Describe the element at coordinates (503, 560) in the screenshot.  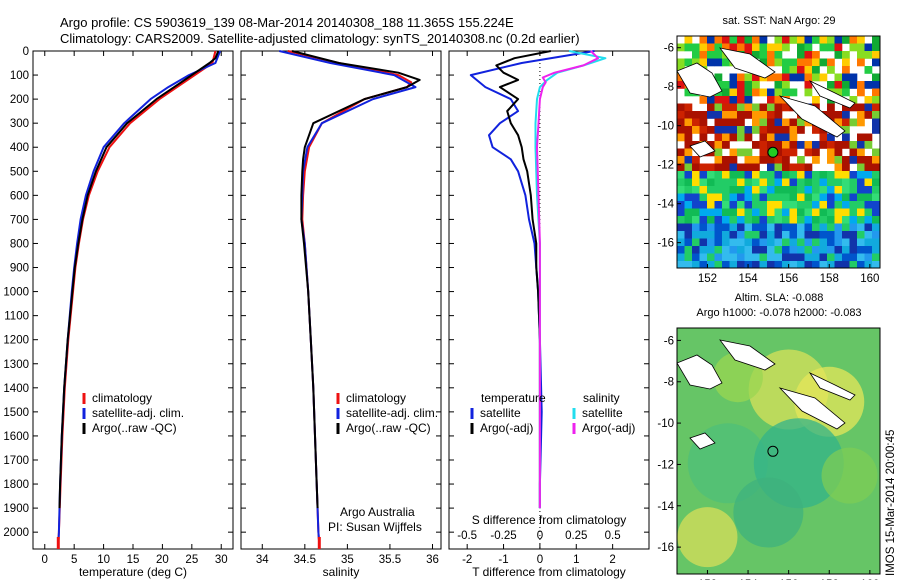
I see `x-tick-label: -1` at that location.